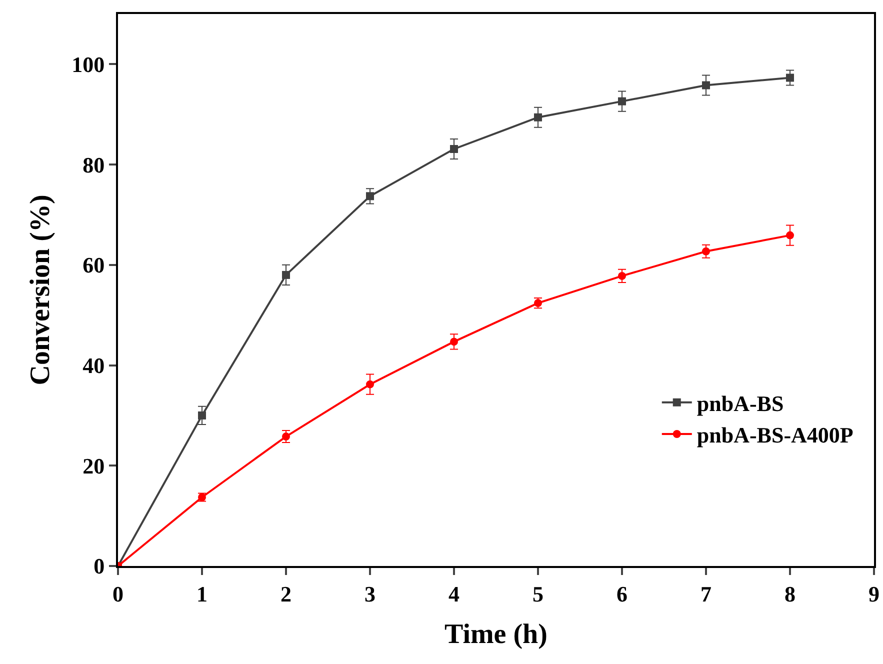 The image size is (883, 664). Describe the element at coordinates (118, 593) in the screenshot. I see `x-tick-label: 0` at that location.